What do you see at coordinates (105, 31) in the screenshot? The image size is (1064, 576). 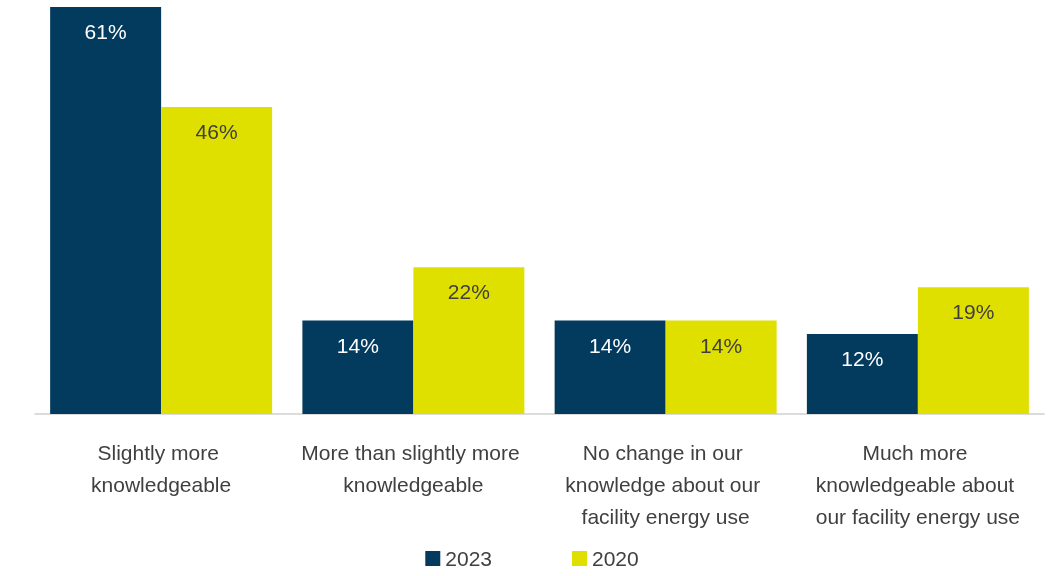 I see `data-label: 61%` at bounding box center [105, 31].